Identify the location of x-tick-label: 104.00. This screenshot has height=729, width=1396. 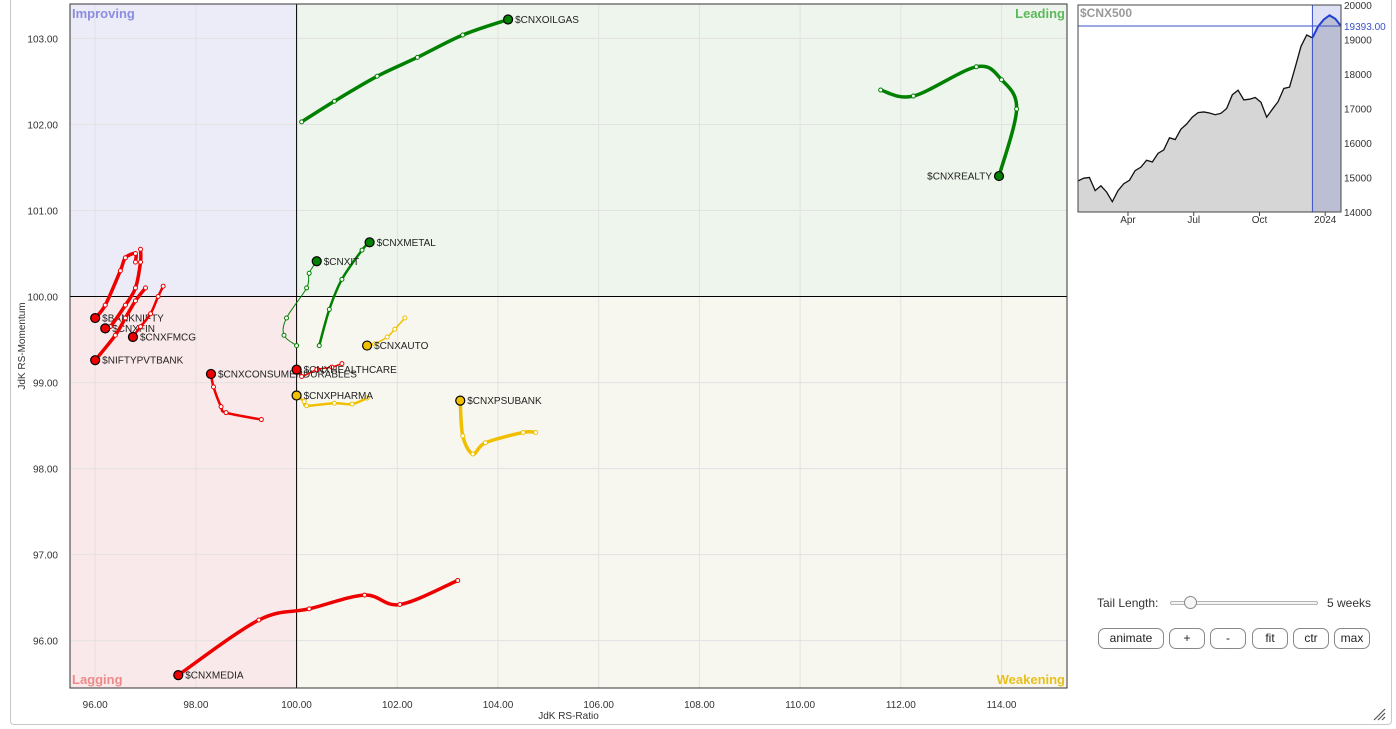
(498, 705).